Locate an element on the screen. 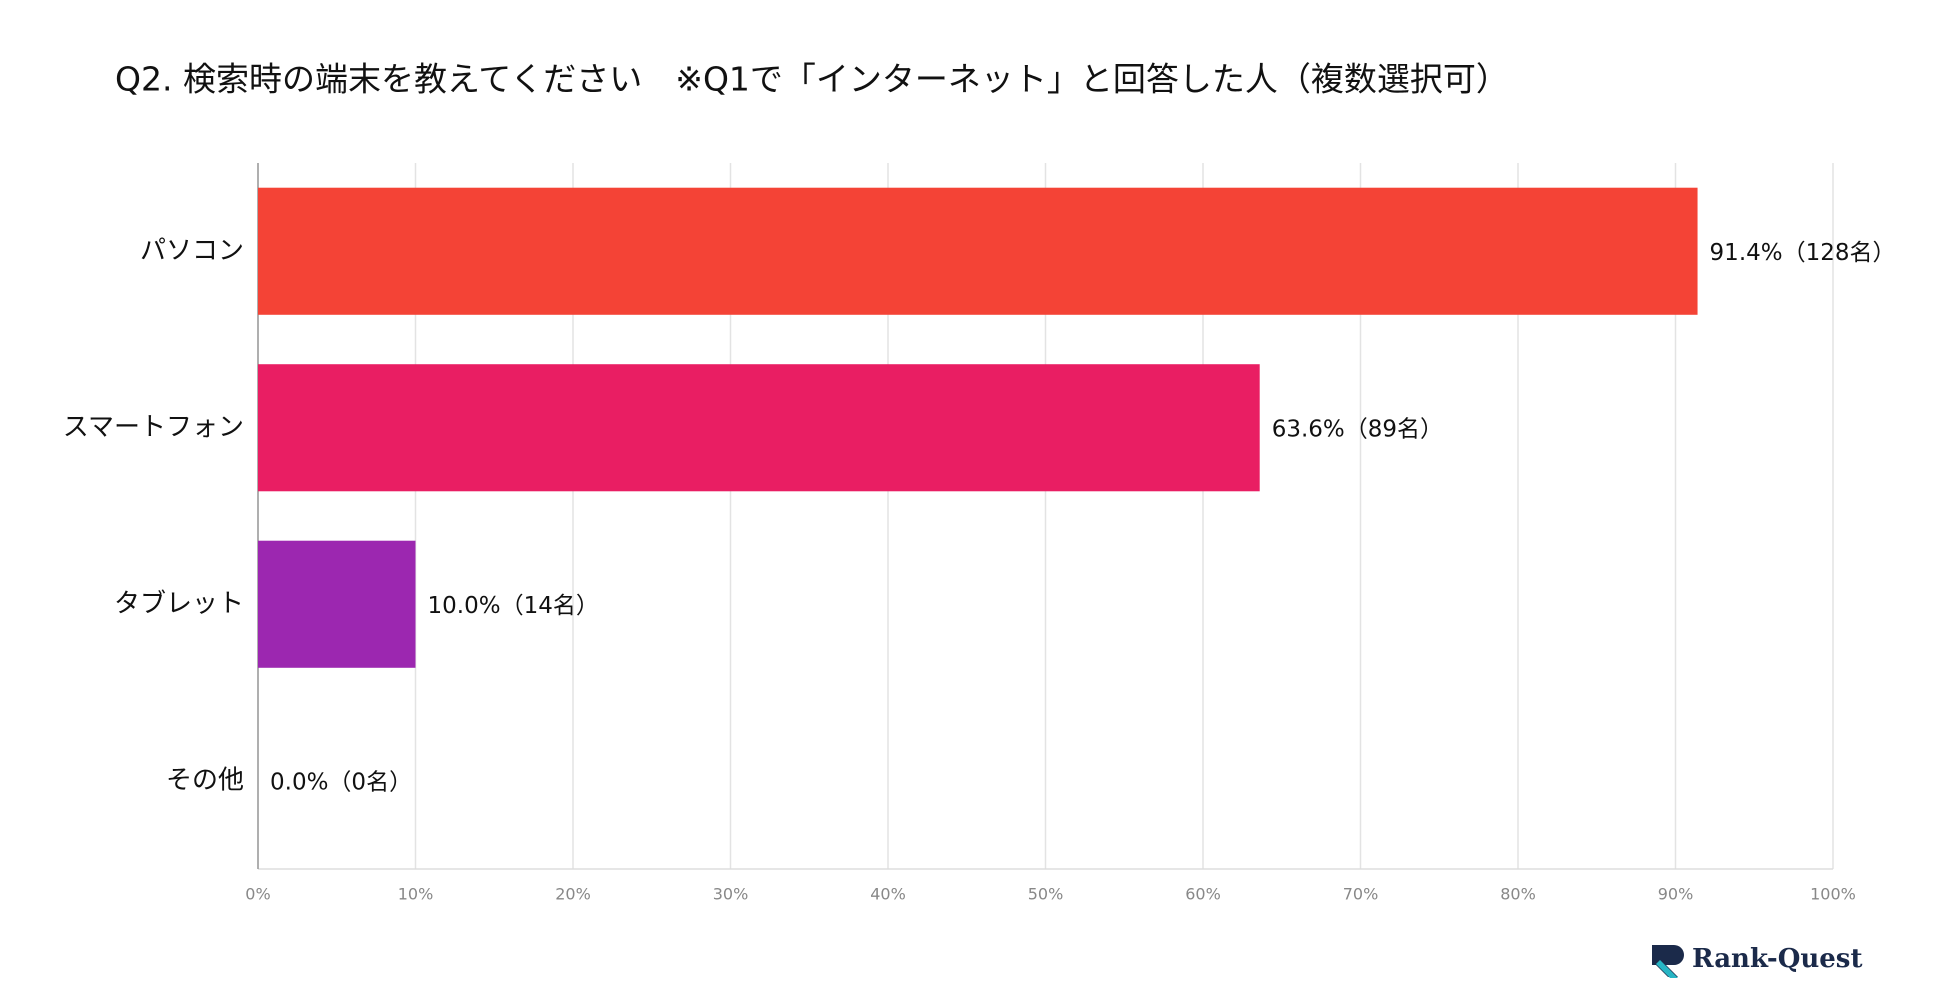 This screenshot has width=1950, height=991. value-label: 10.0%（14名） is located at coordinates (513, 606).